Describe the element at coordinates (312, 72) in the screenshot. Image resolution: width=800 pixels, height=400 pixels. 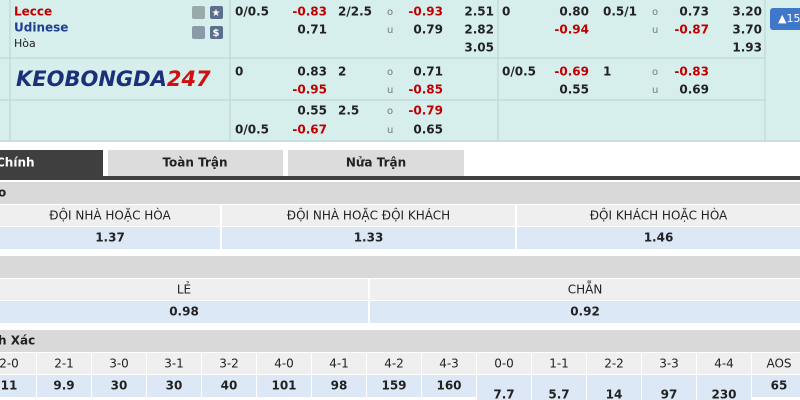
I see `odds-value: 0.83` at that location.